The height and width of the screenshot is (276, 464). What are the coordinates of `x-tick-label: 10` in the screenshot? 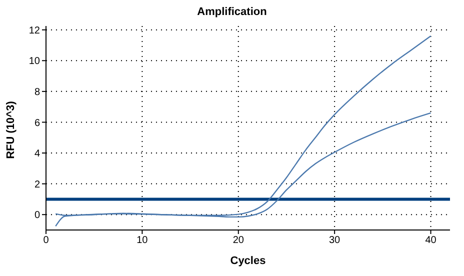 It's located at (142, 240).